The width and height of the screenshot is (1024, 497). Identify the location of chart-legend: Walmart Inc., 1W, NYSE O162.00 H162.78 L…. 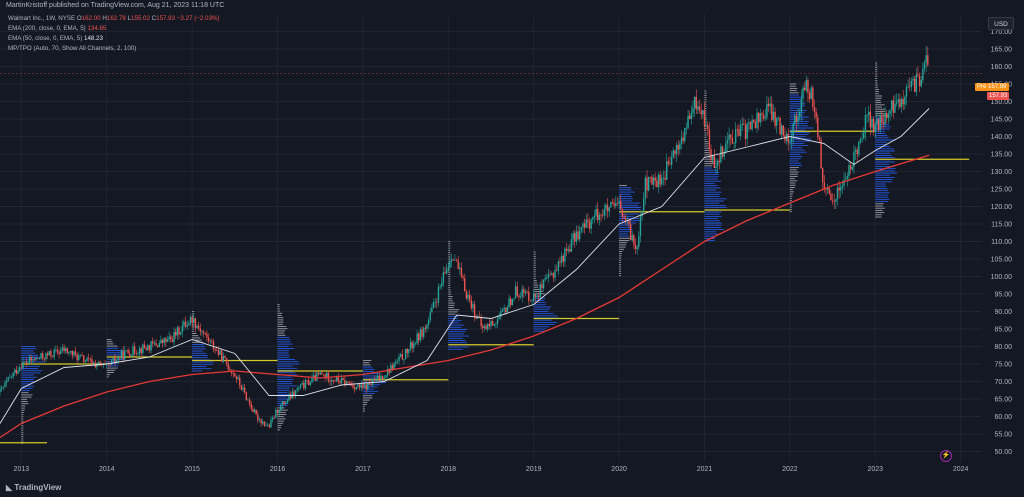
(113, 34).